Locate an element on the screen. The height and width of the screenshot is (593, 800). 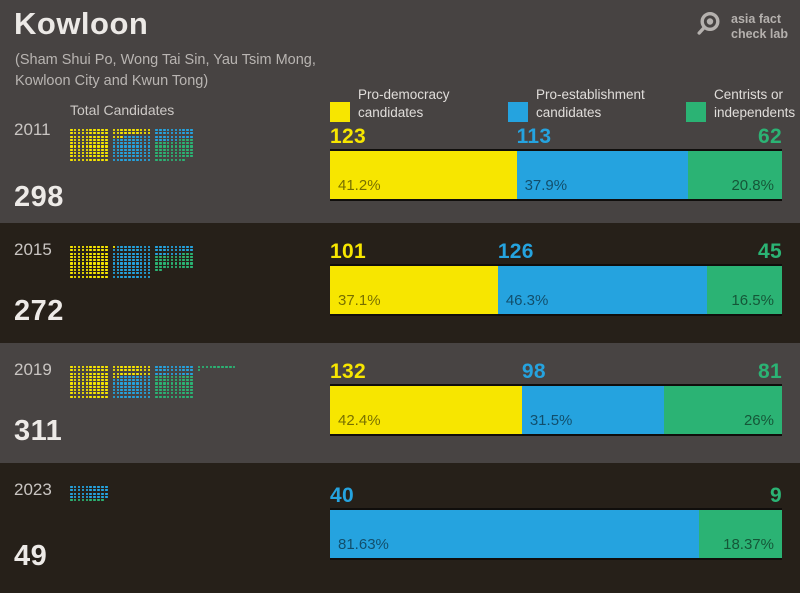
subtitle-line-2: Kowloon City and Kwun Tong) is located at coordinates (112, 81).